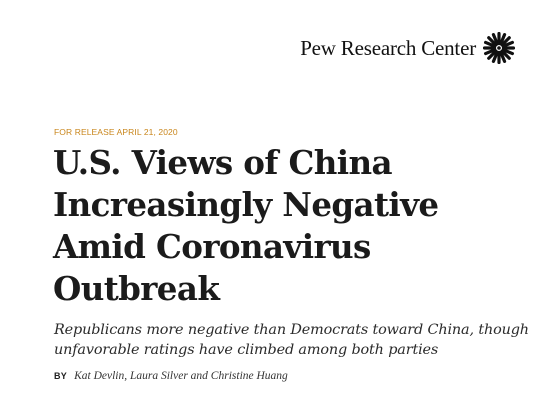 The height and width of the screenshot is (411, 550). What do you see at coordinates (388, 47) in the screenshot?
I see `brand-name: Pew Research Center` at bounding box center [388, 47].